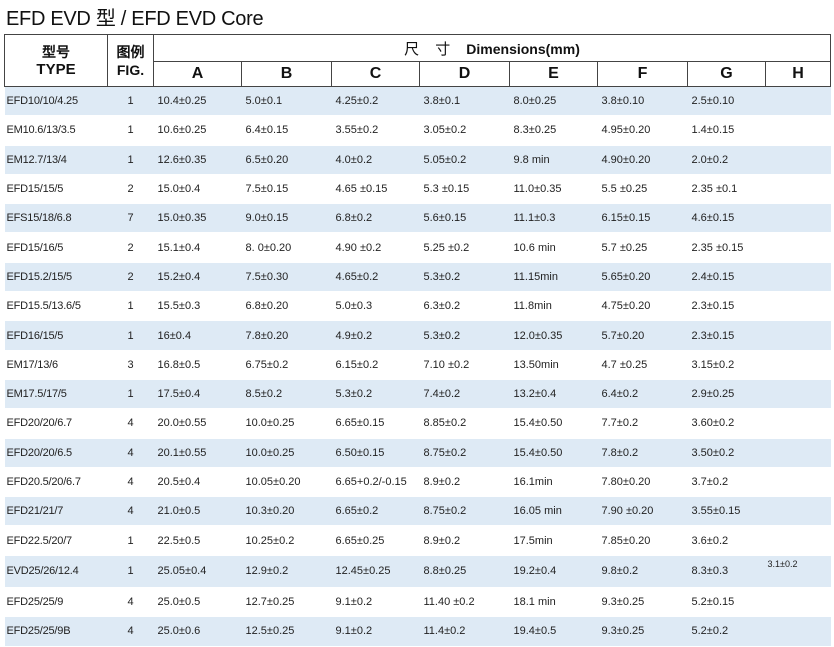 The image size is (834, 647). I want to click on col-header-d: D, so click(464, 74).